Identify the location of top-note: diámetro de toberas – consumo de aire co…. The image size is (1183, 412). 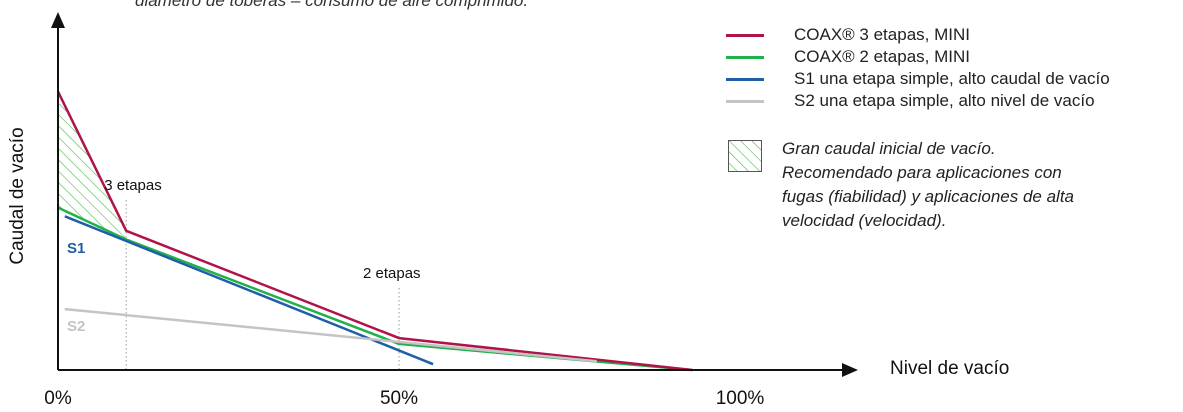
(332, 5).